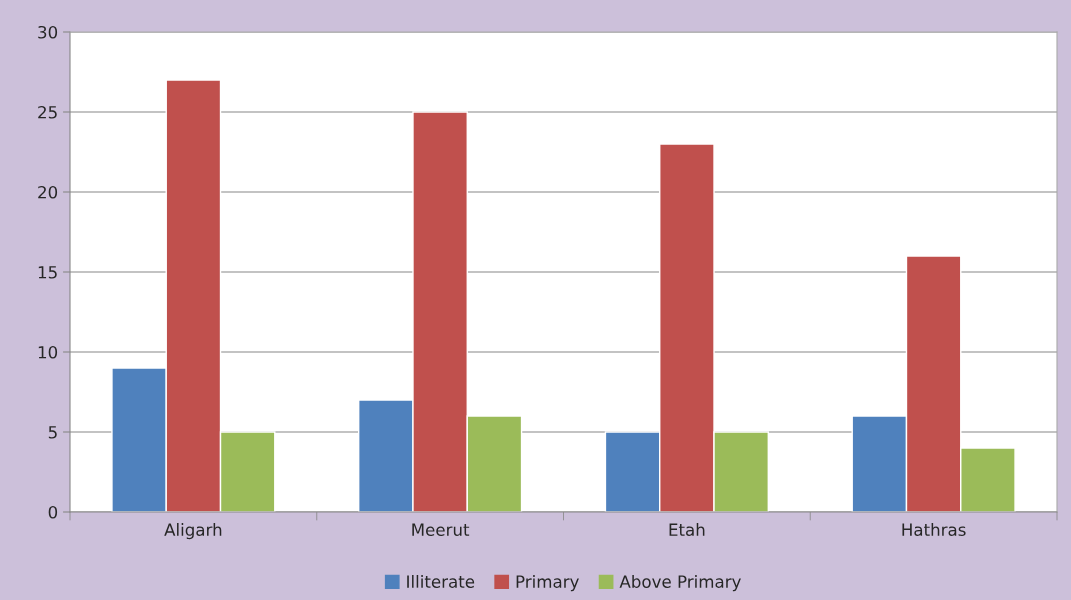 This screenshot has height=600, width=1071. What do you see at coordinates (193, 531) in the screenshot?
I see `x-tick-label: Aligarh` at bounding box center [193, 531].